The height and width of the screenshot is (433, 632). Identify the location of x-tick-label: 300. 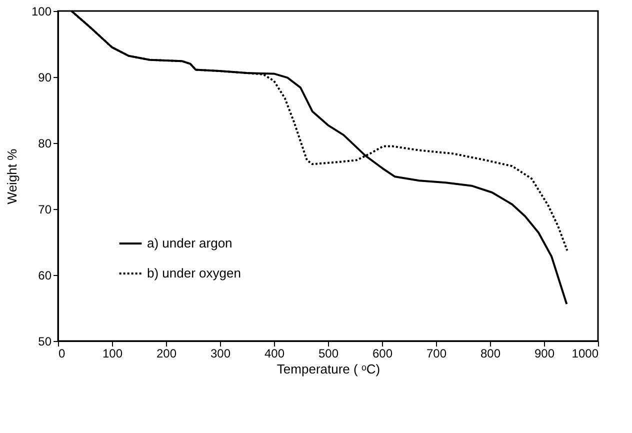
(220, 353).